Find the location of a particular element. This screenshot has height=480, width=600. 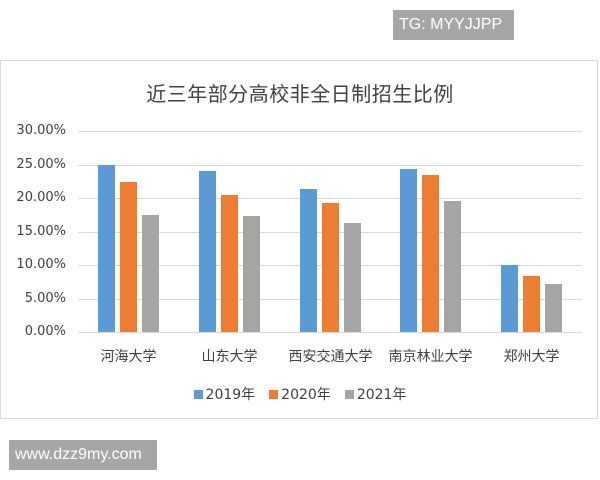

y-tick-label: 15.00% is located at coordinates (41, 231).